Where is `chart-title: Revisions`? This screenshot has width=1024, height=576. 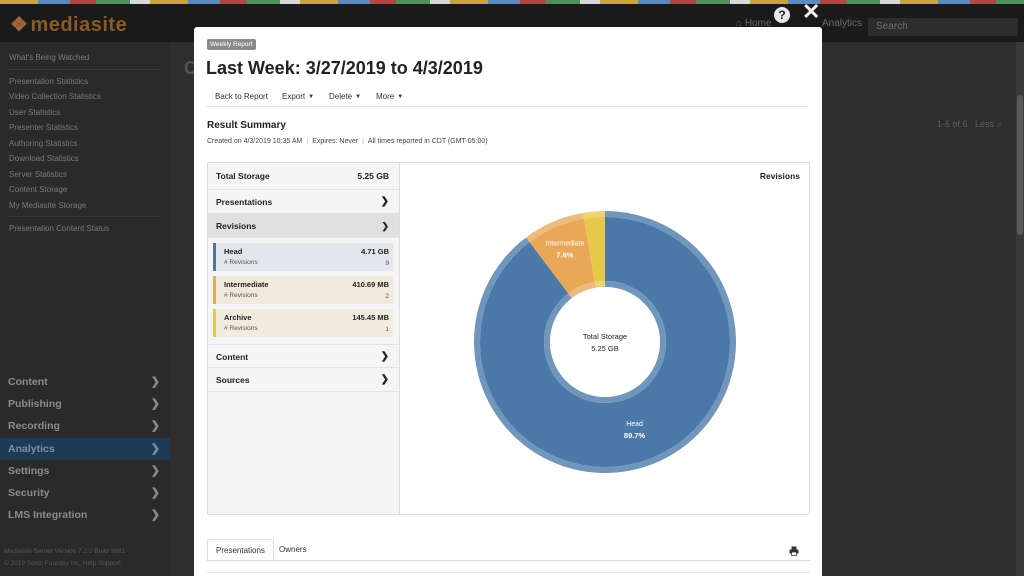
chart-title: Revisions is located at coordinates (779, 176).